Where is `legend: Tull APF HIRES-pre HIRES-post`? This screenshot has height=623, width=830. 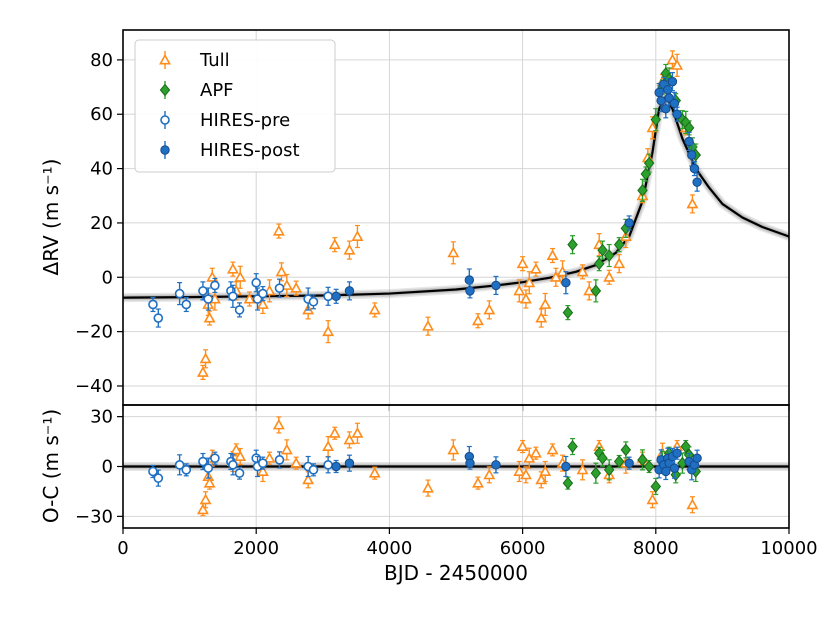
legend: Tull APF HIRES-pre HIRES-post is located at coordinates (235, 106).